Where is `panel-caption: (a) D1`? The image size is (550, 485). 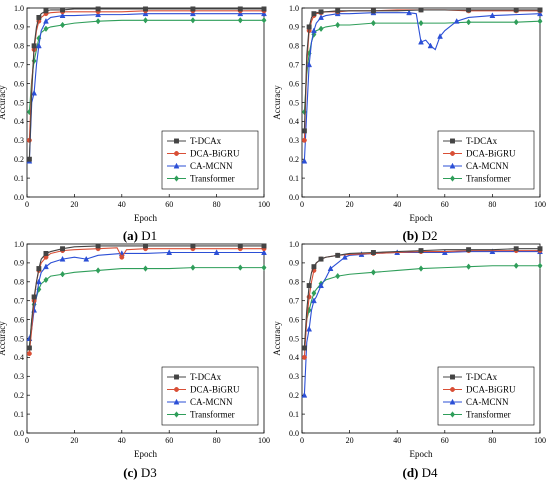 panel-caption: (a) D1 is located at coordinates (140, 235).